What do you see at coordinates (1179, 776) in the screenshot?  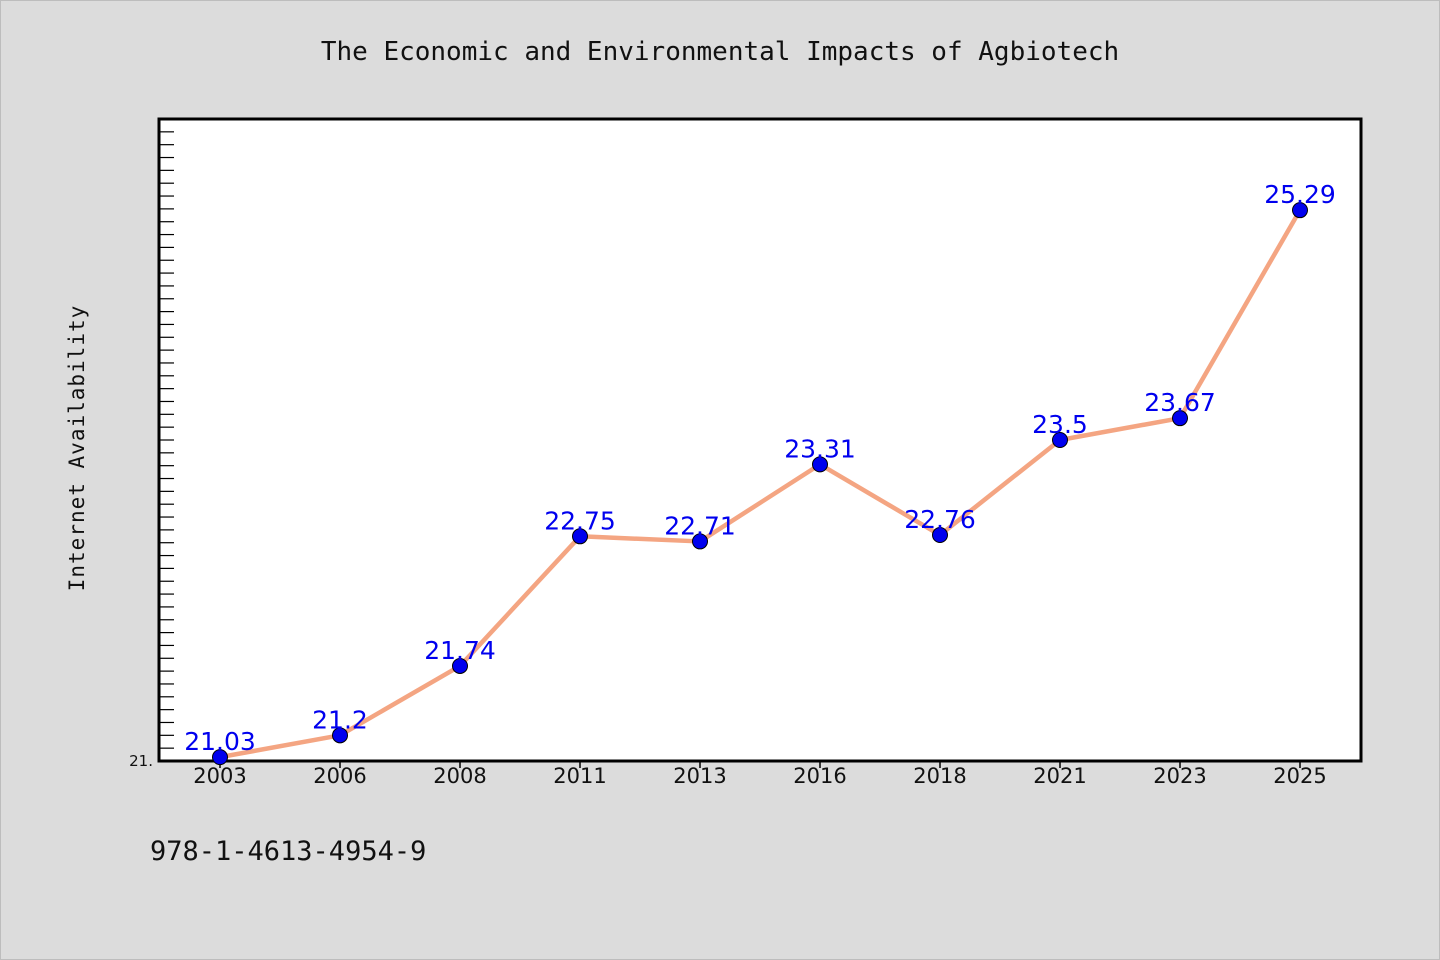 I see `x-tick-label: 2023` at bounding box center [1179, 776].